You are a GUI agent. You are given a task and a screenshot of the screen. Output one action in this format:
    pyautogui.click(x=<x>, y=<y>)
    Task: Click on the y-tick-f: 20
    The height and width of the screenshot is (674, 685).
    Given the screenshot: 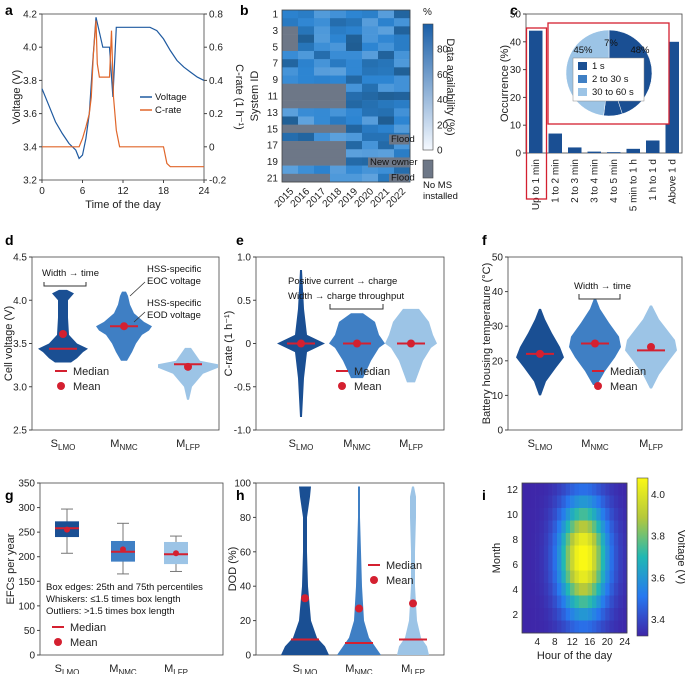 What is the action you would take?
    pyautogui.click(x=498, y=361)
    